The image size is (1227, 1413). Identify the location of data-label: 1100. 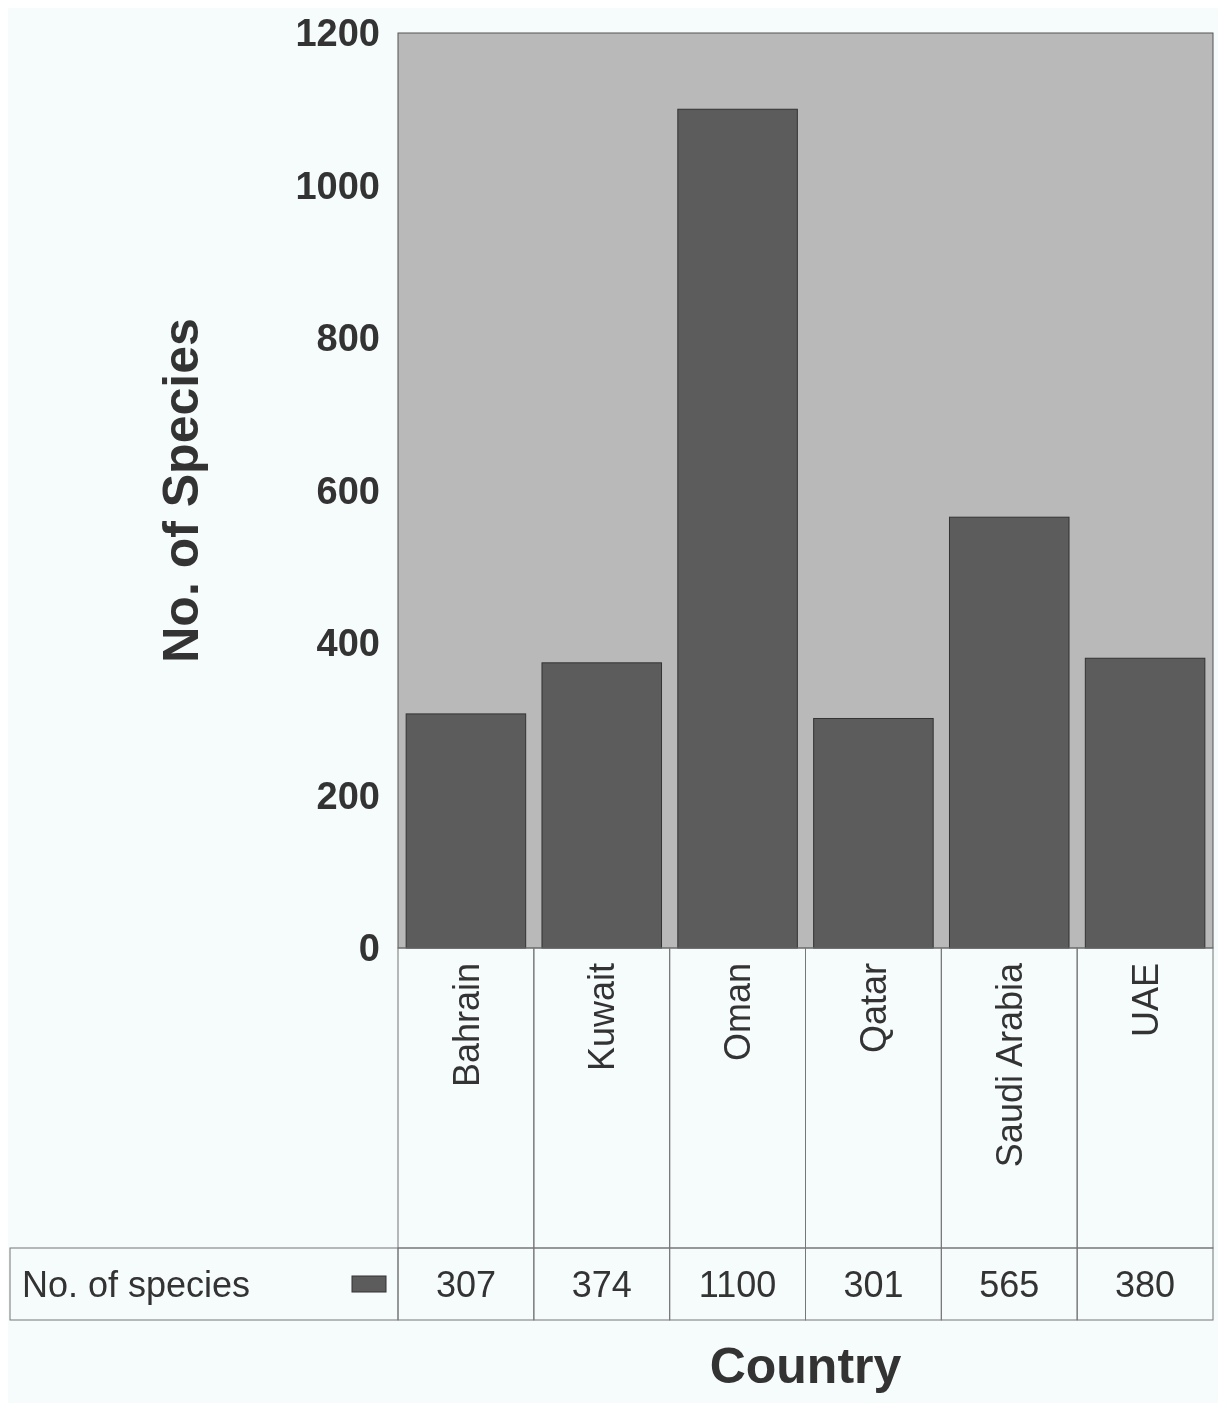
(737, 1284).